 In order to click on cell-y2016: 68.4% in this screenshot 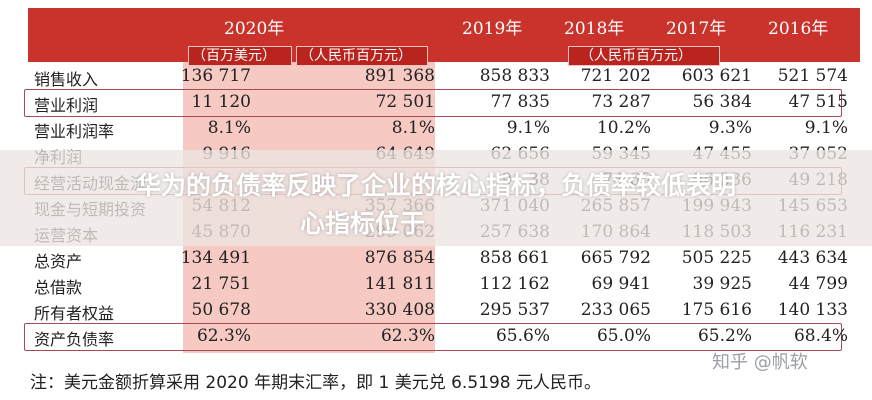, I will do `click(820, 336)`.